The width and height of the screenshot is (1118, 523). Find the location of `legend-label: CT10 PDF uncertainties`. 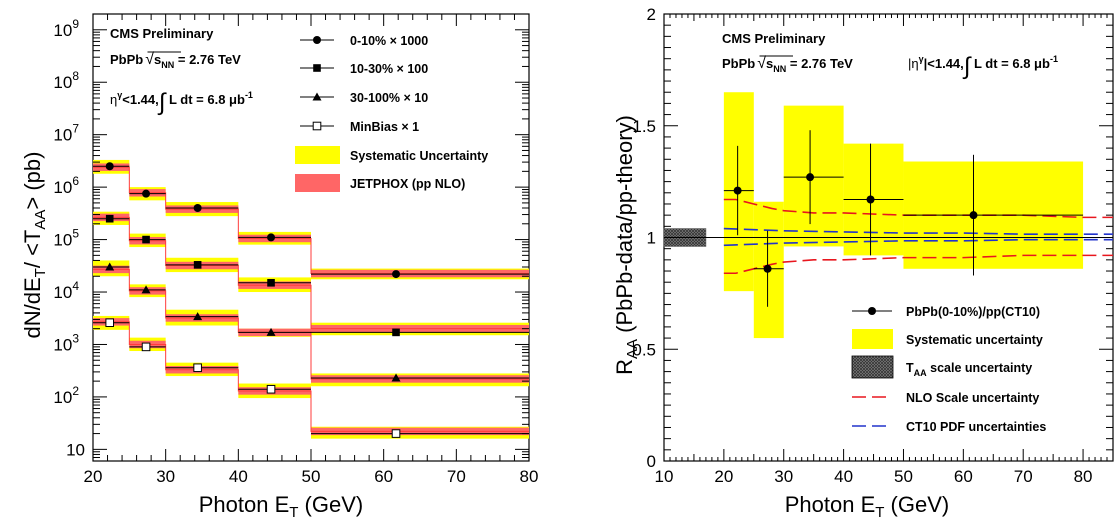

legend-label: CT10 PDF uncertainties is located at coordinates (976, 427).